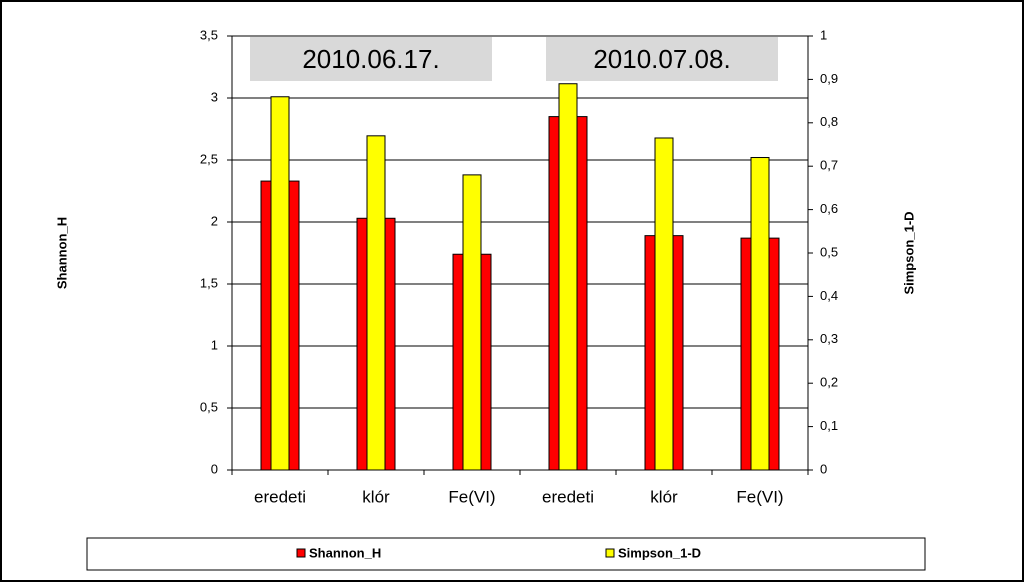 The height and width of the screenshot is (582, 1024). What do you see at coordinates (209, 158) in the screenshot?
I see `y-tick-label: 2,5` at bounding box center [209, 158].